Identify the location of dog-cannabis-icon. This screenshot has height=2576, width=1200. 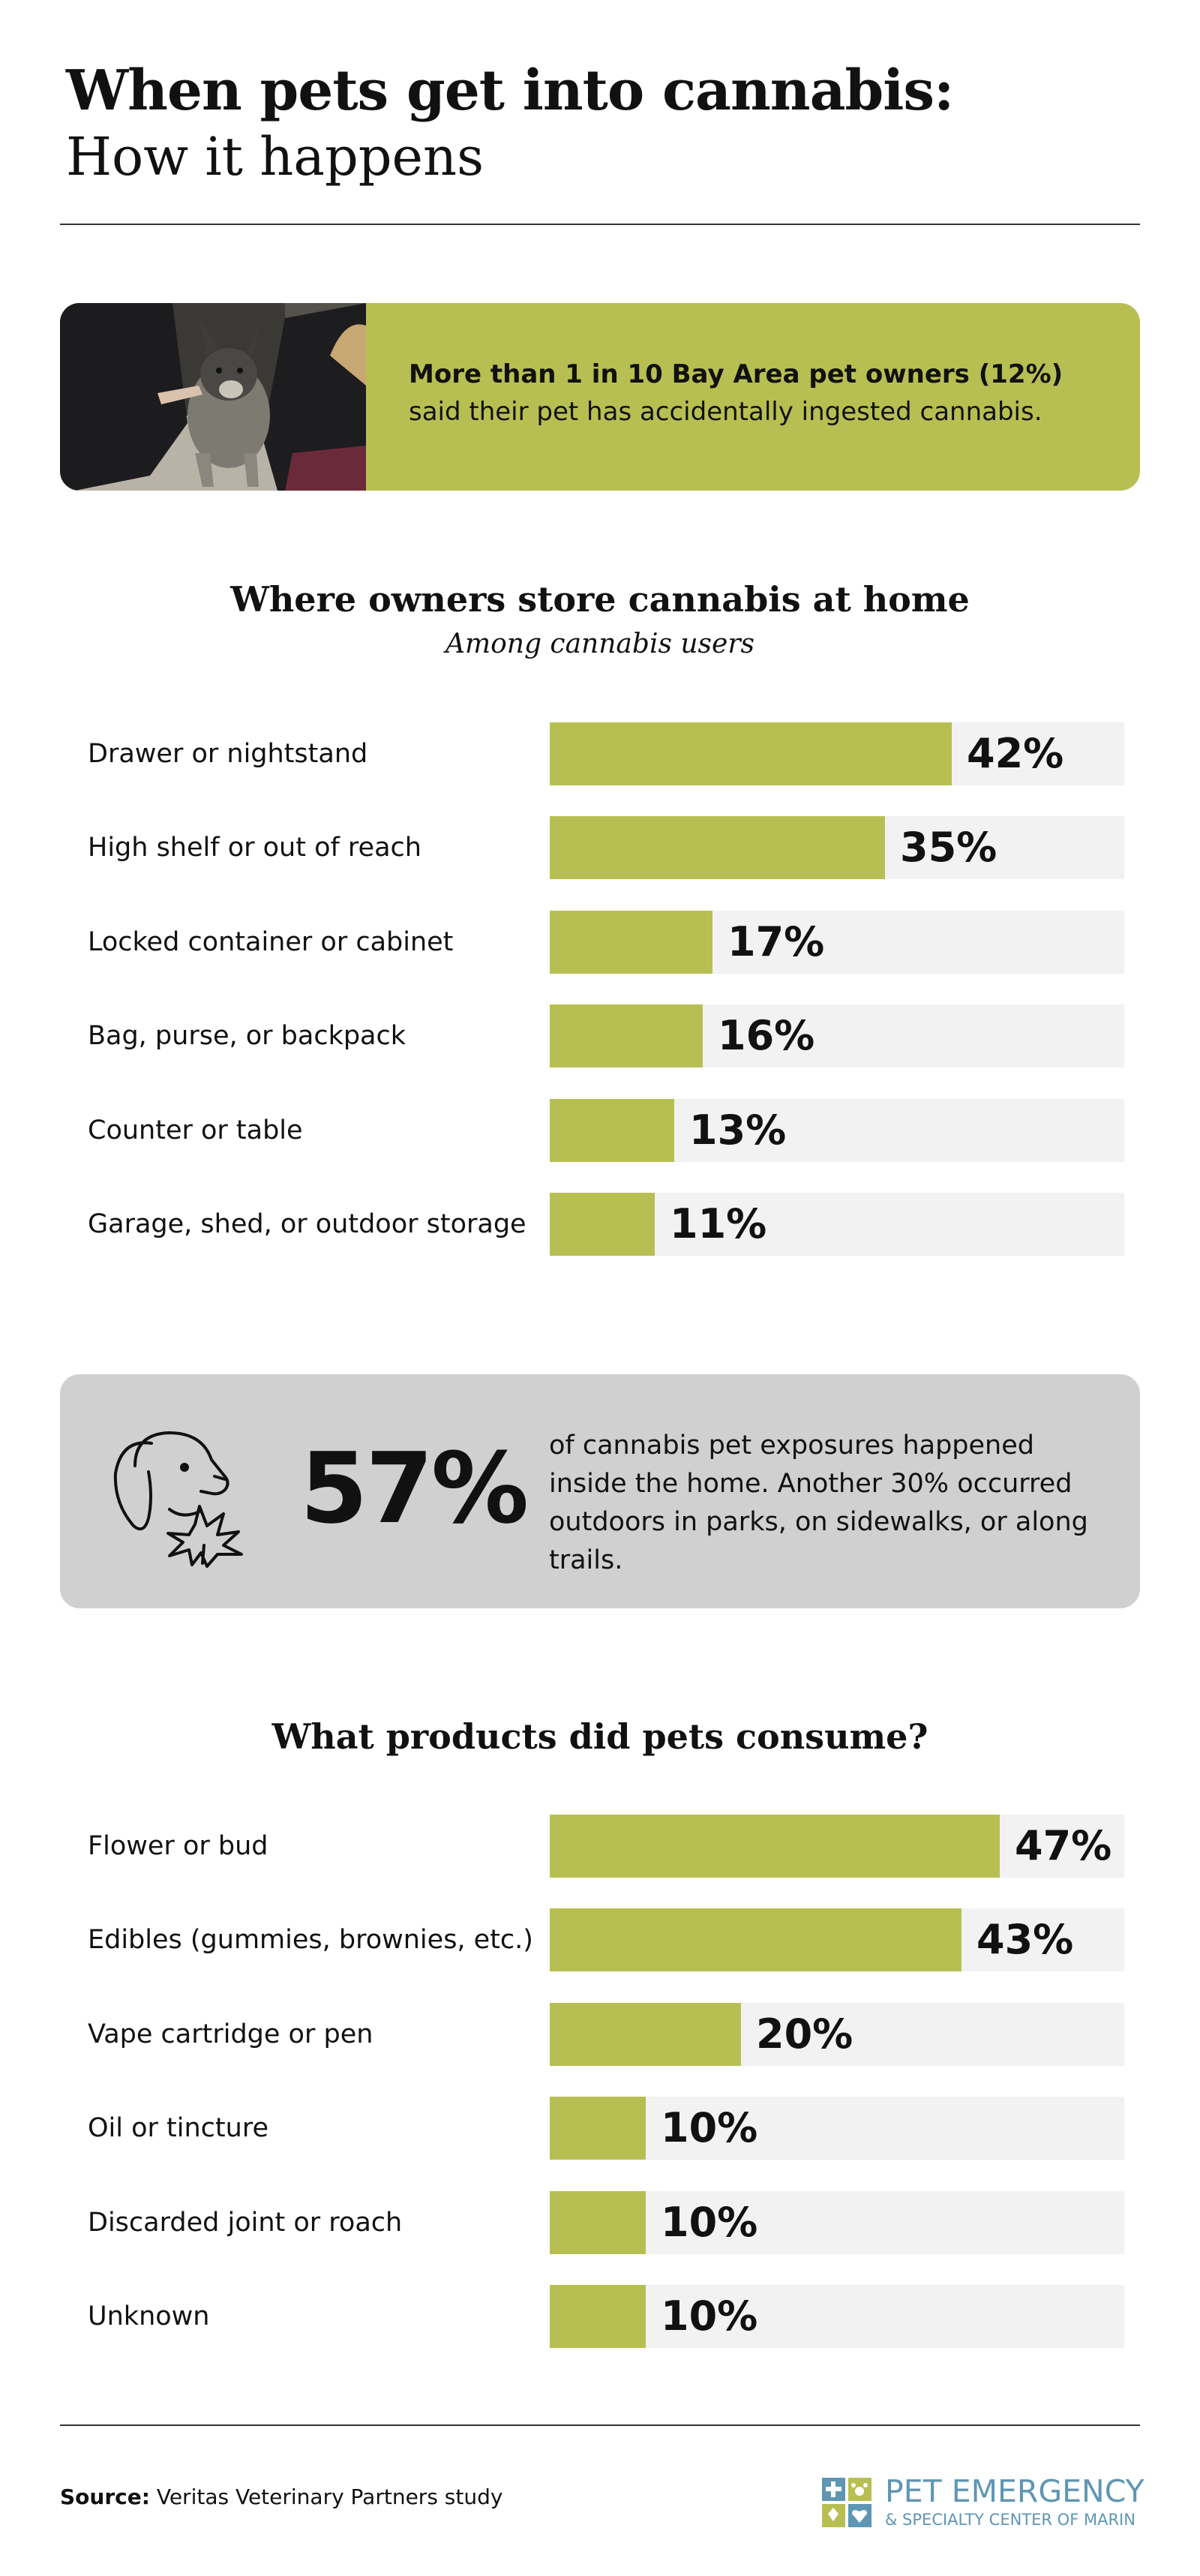
(178, 1499).